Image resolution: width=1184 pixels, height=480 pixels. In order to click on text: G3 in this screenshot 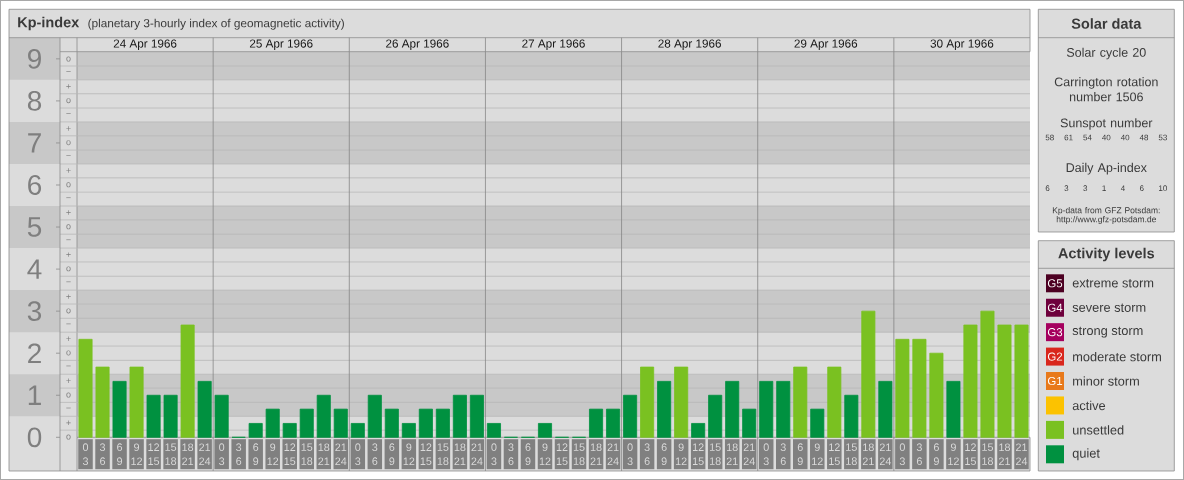, I will do `click(1055, 332)`.